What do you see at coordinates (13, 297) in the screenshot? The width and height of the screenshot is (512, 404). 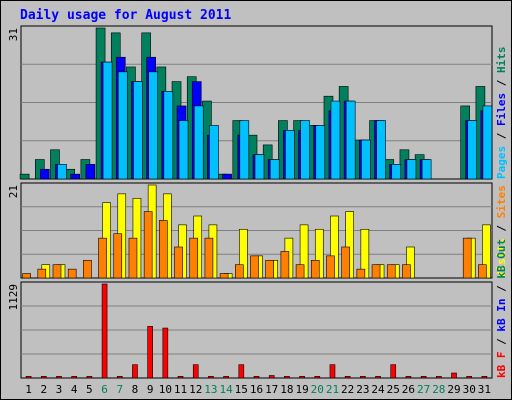 I see `ymax-label-bottom: 1129` at bounding box center [13, 297].